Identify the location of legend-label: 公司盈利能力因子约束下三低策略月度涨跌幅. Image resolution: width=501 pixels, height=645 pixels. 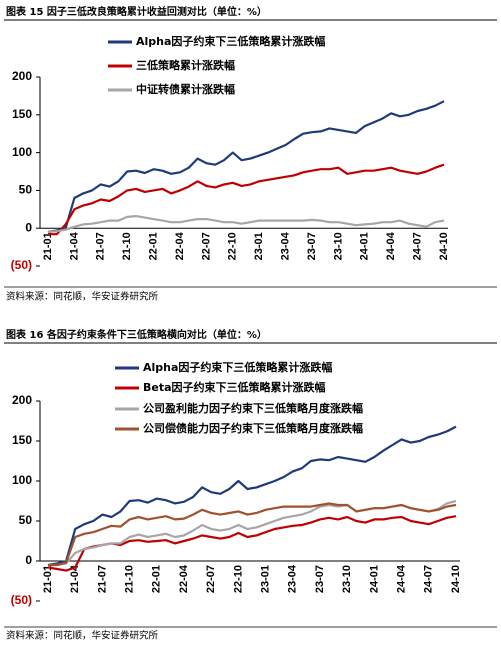
(253, 408).